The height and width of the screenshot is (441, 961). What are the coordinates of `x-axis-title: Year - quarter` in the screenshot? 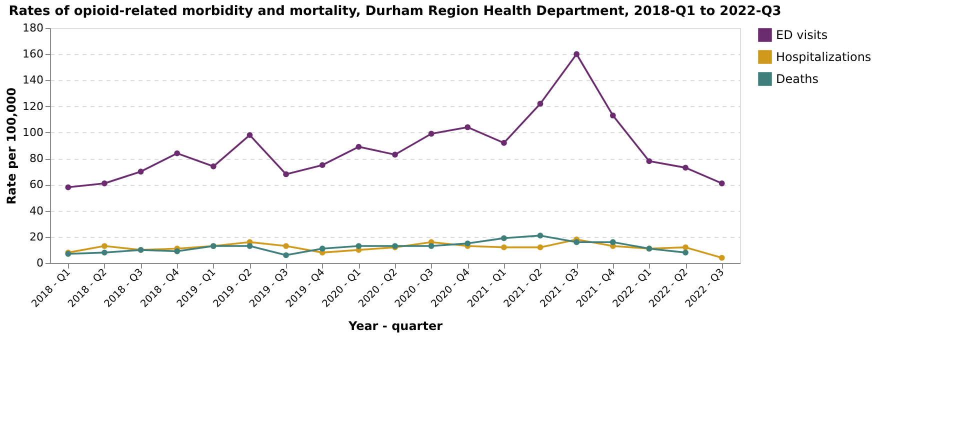 It's located at (395, 326).